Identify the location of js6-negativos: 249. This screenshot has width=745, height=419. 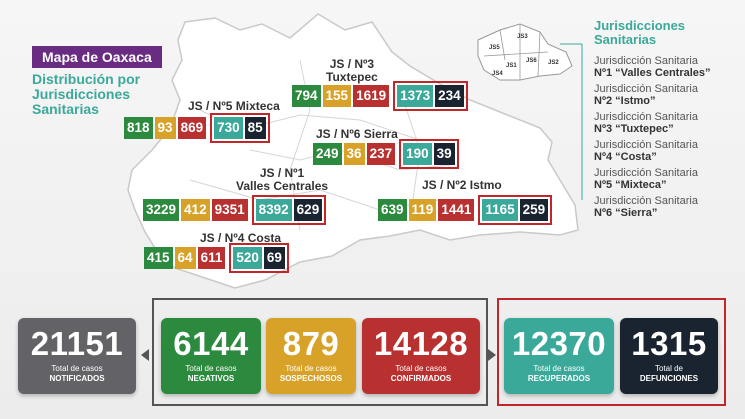
(327, 154).